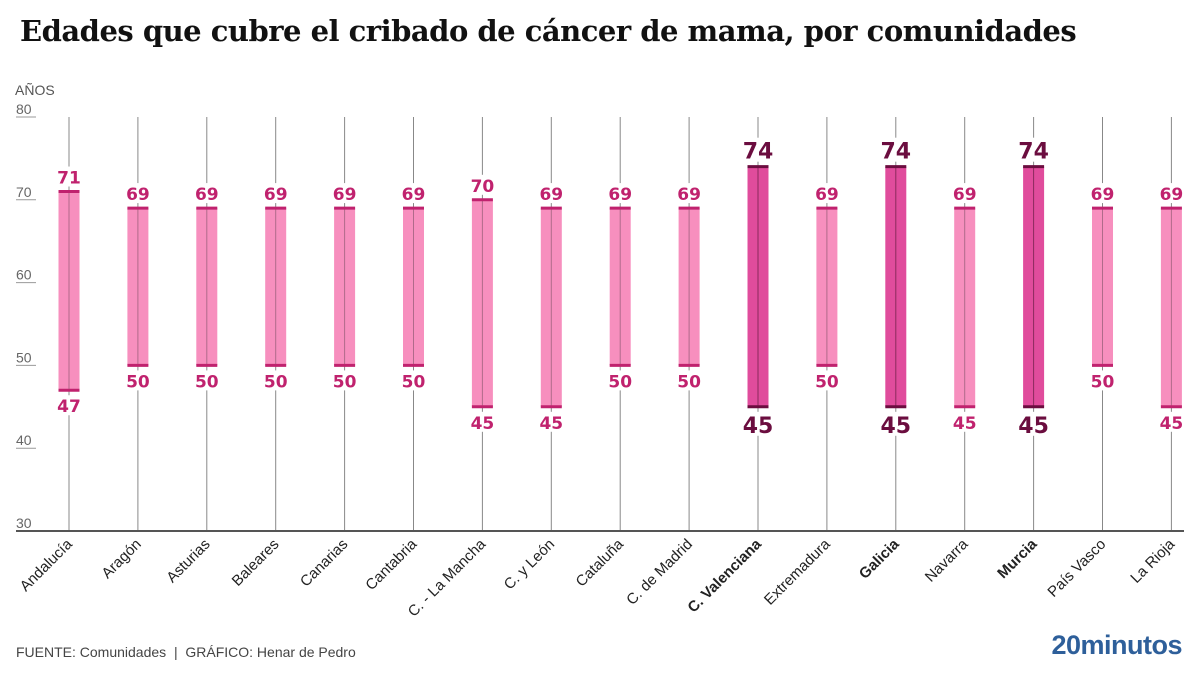 Image resolution: width=1200 pixels, height=675 pixels. I want to click on x-tick-label: Extremadura, so click(797, 571).